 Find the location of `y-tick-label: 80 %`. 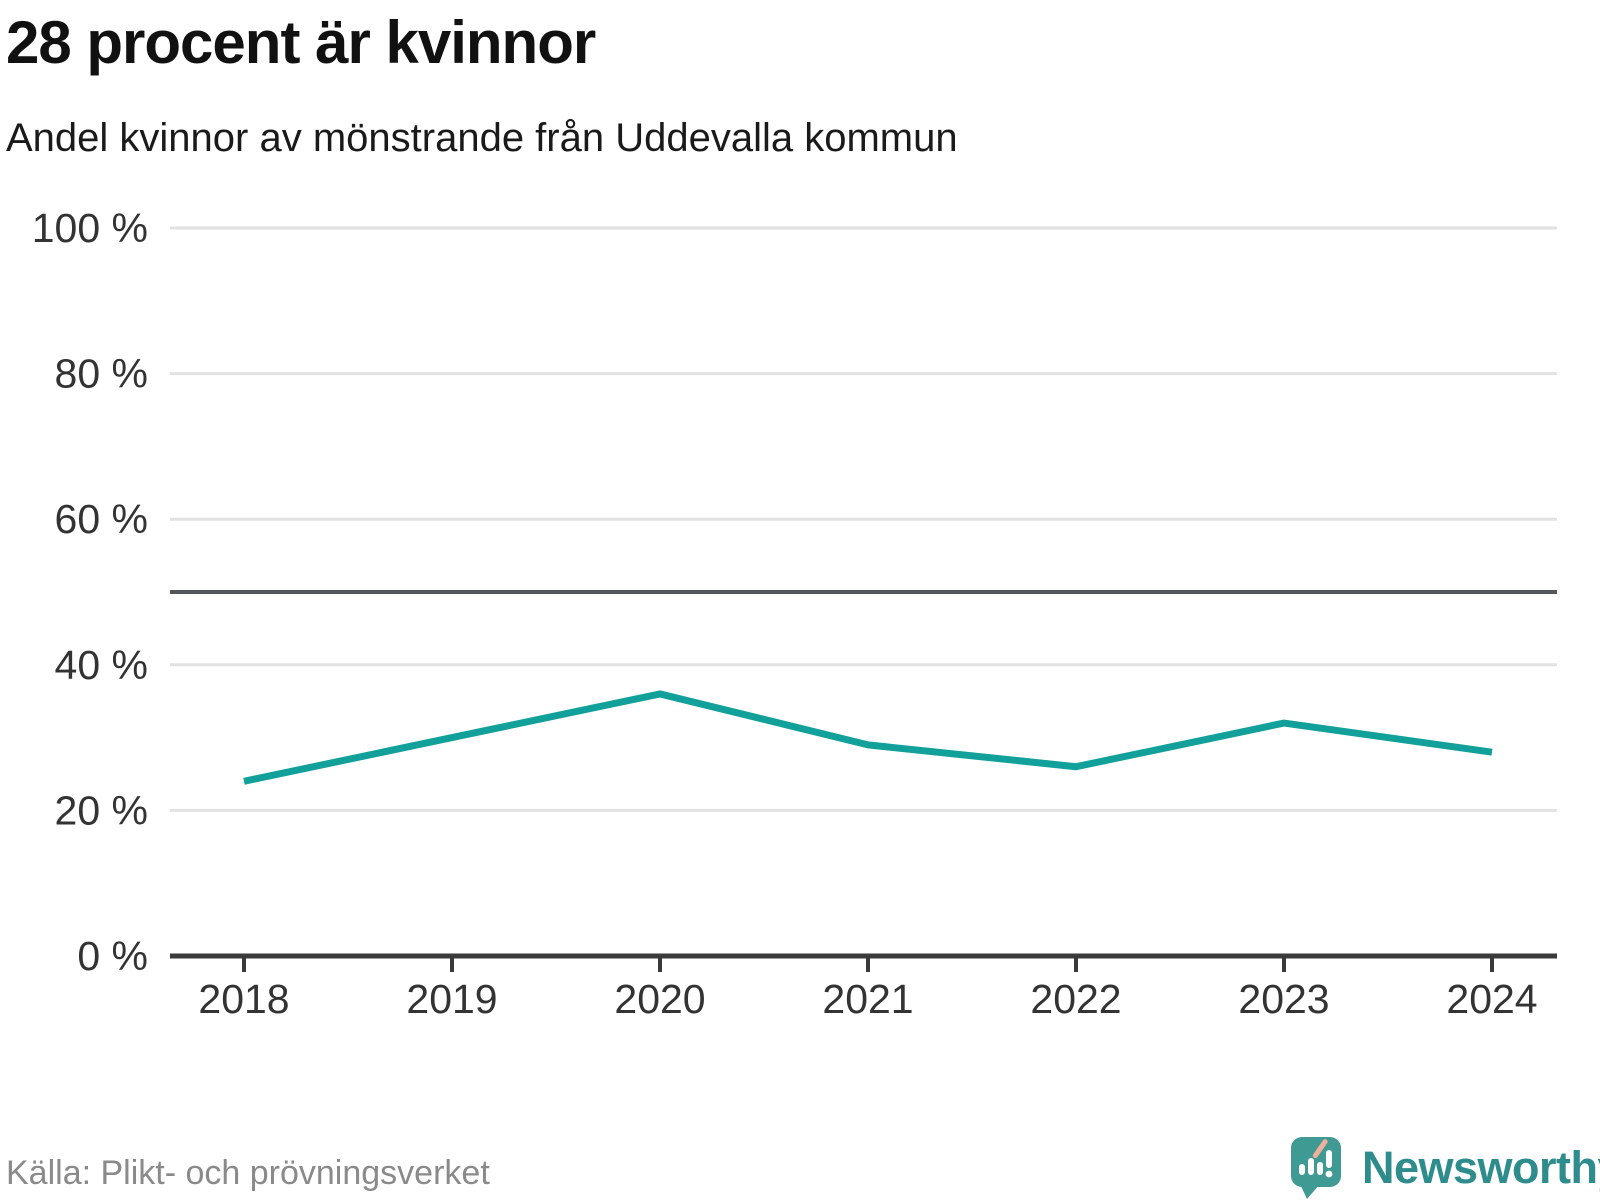

y-tick-label: 80 % is located at coordinates (101, 374).